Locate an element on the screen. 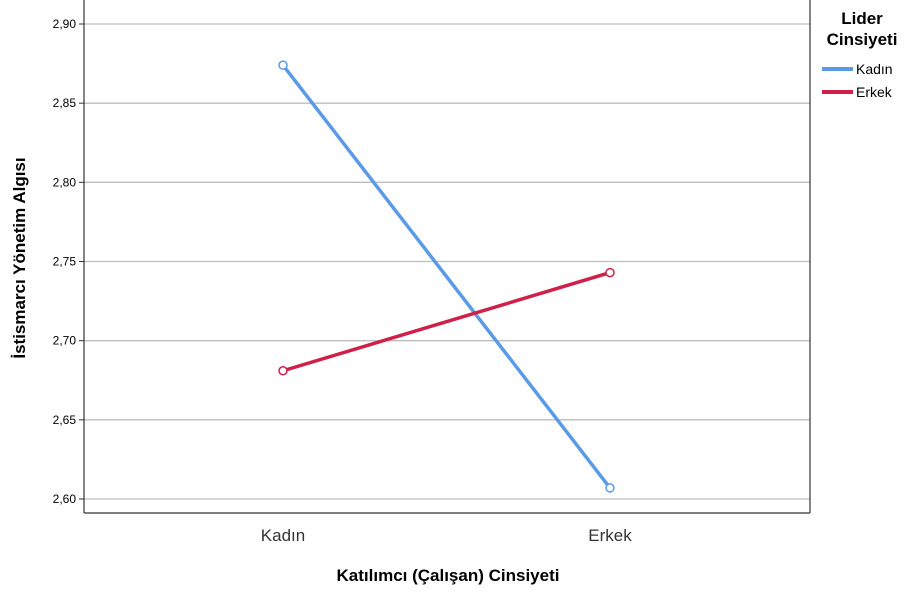 This screenshot has width=907, height=598. series-erkek is located at coordinates (446, 321).